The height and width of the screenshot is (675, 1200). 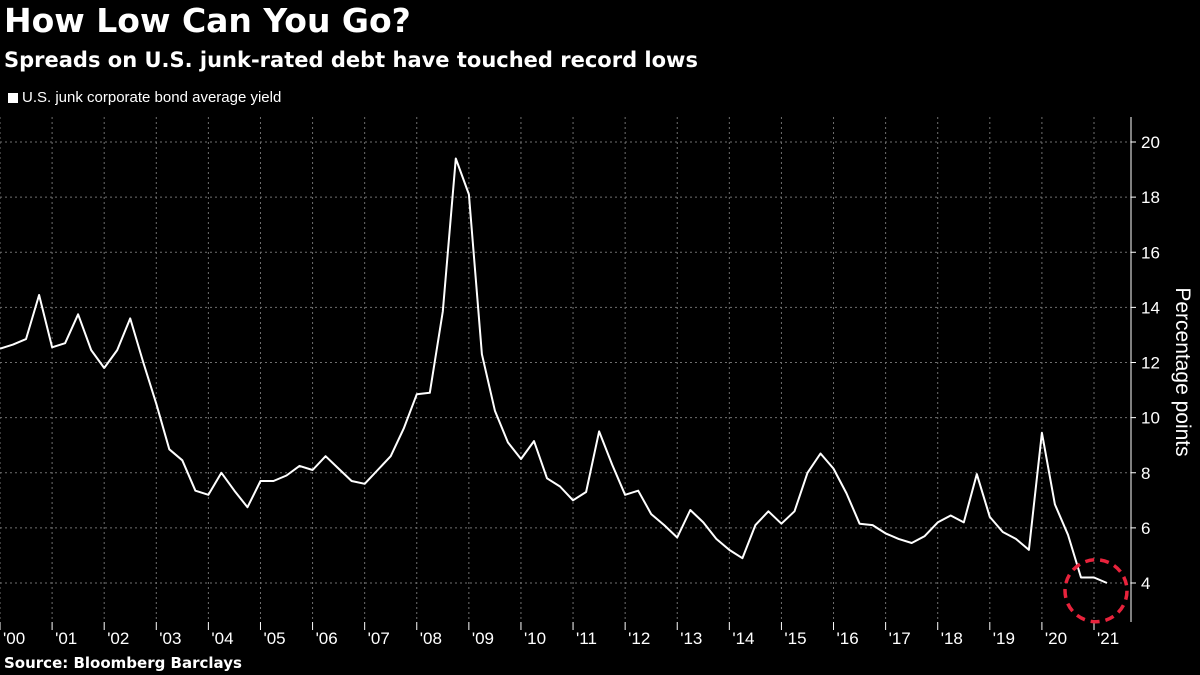 I want to click on x-tick-label: '03, so click(x=170, y=638).